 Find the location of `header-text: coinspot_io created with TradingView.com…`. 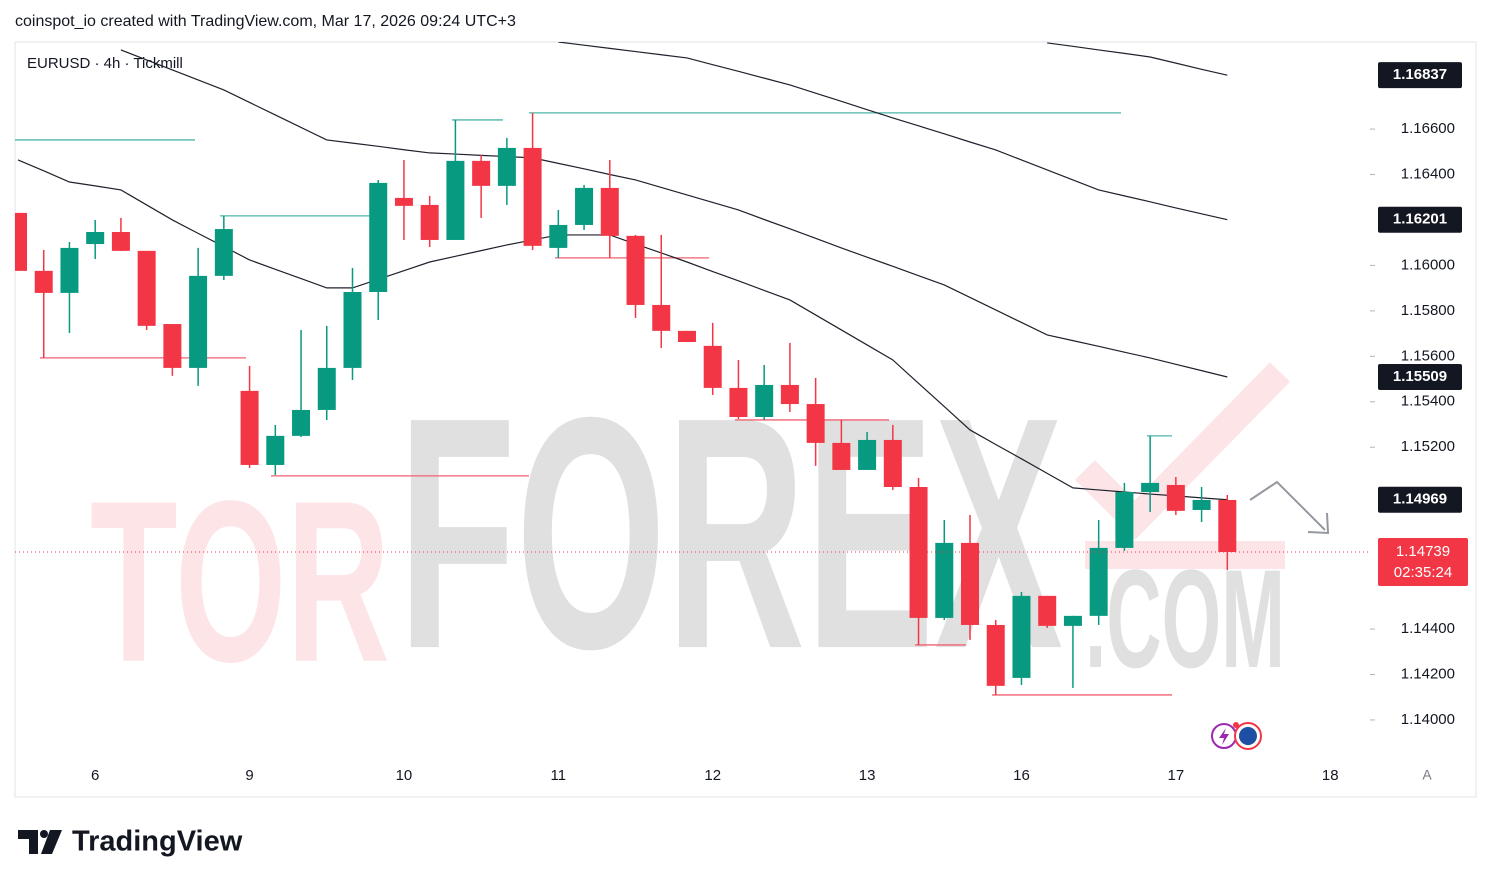

header-text: coinspot_io created with TradingView.com… is located at coordinates (265, 21).